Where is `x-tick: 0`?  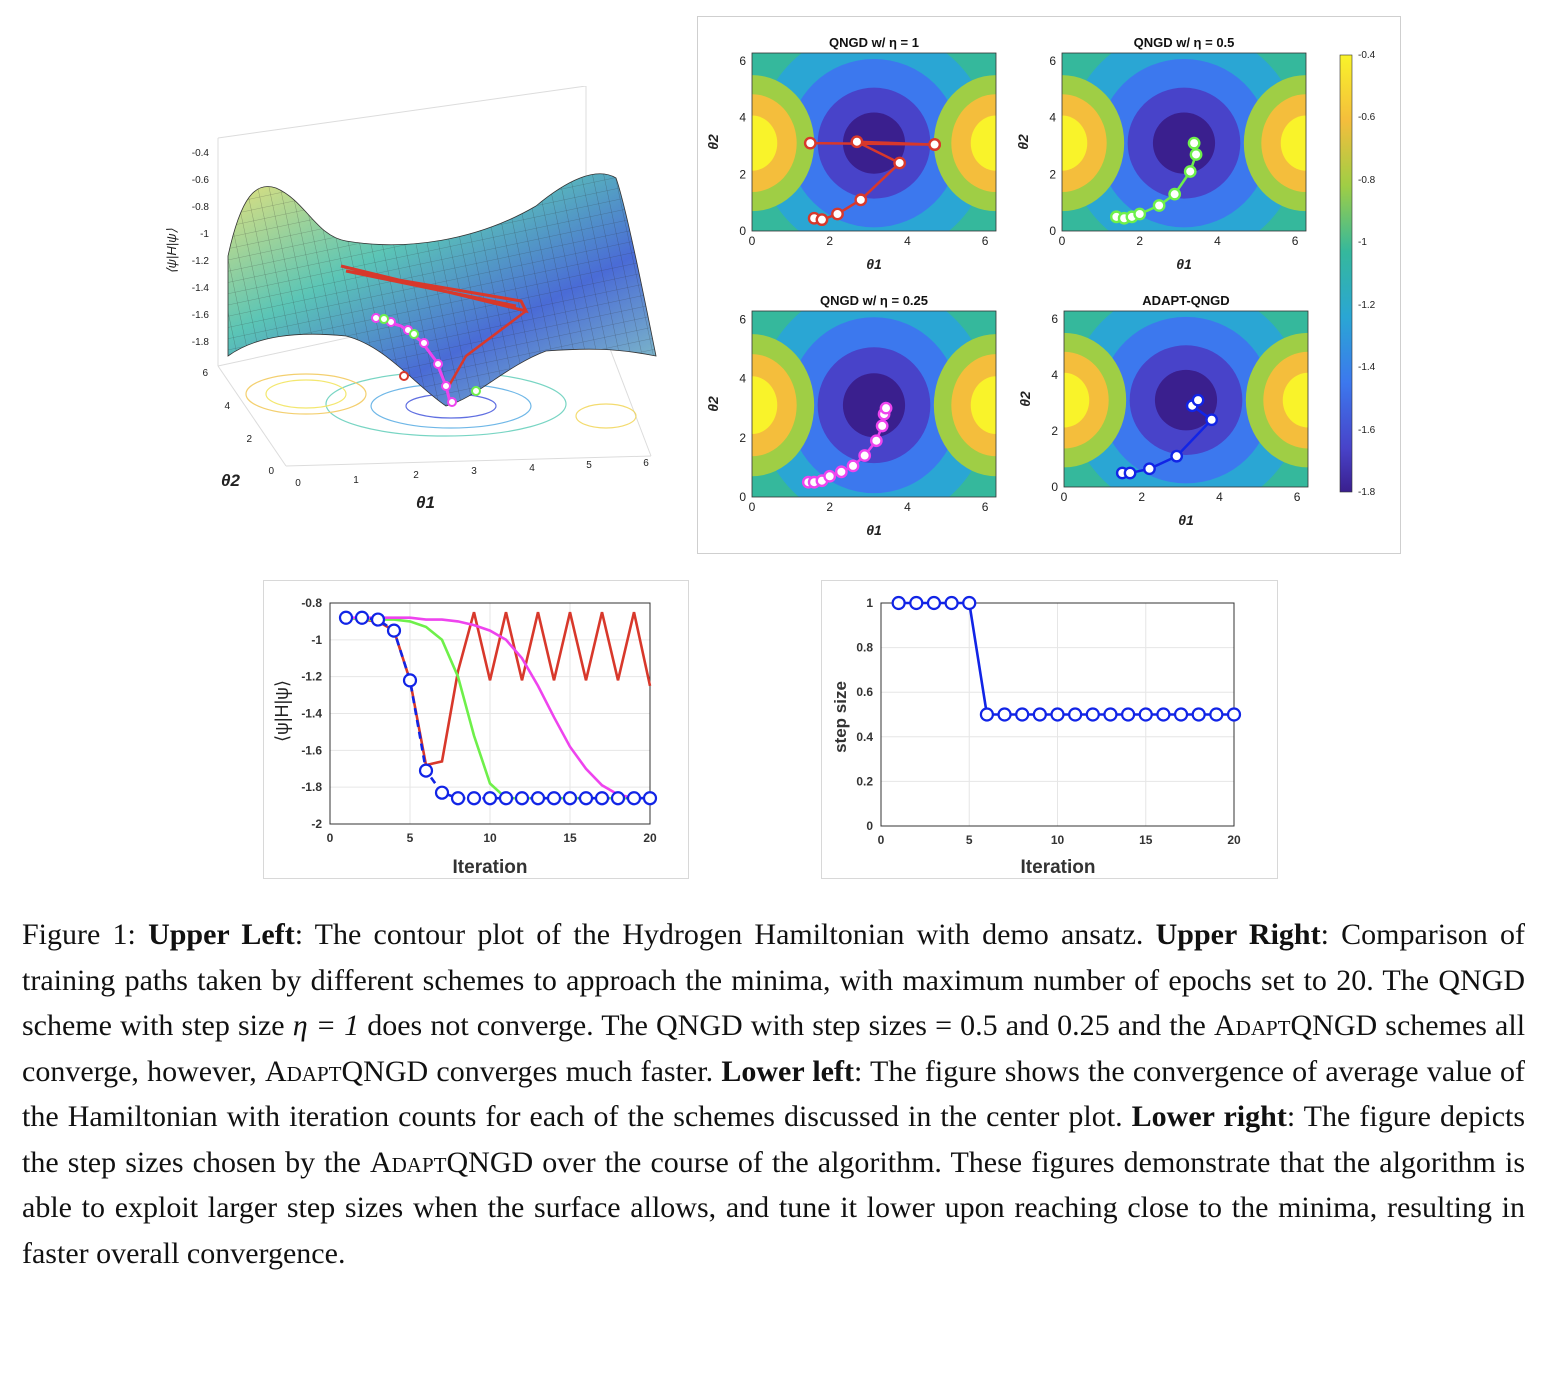
x-tick: 0 is located at coordinates (752, 507).